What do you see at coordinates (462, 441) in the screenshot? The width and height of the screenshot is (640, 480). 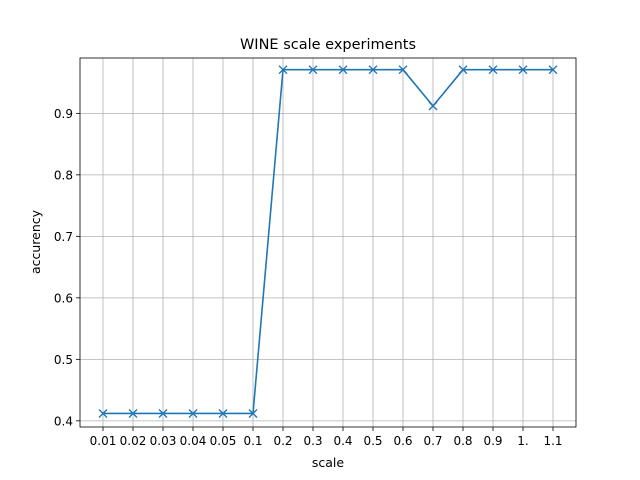 I see `x-tick-label: 0.8` at bounding box center [462, 441].